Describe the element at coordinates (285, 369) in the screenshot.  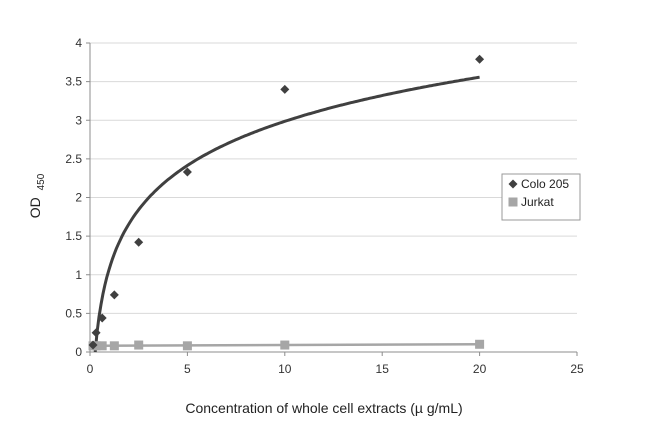
I see `x-tick-label: 10` at that location.